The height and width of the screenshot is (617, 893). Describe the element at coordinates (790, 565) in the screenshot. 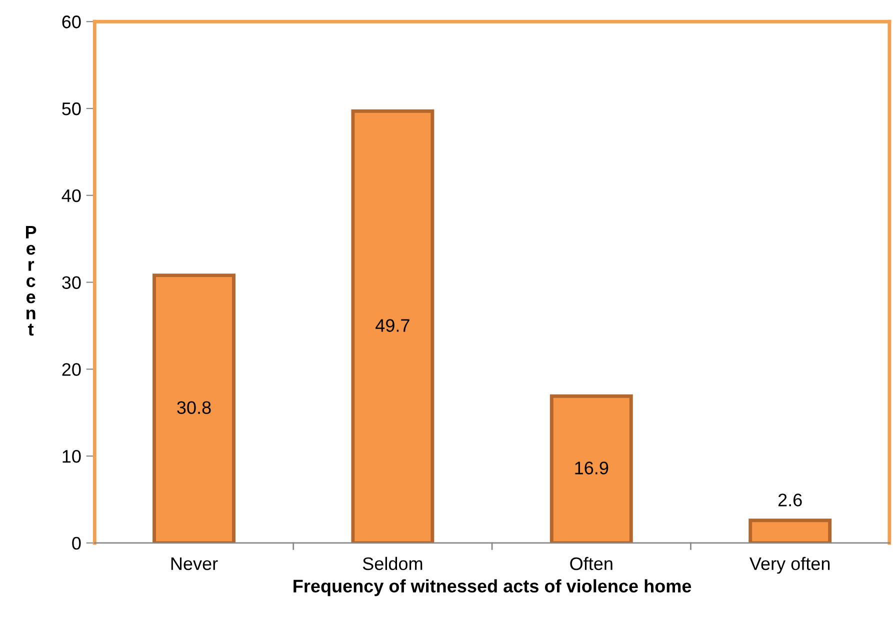

I see `x-tick-label: Very often` at that location.